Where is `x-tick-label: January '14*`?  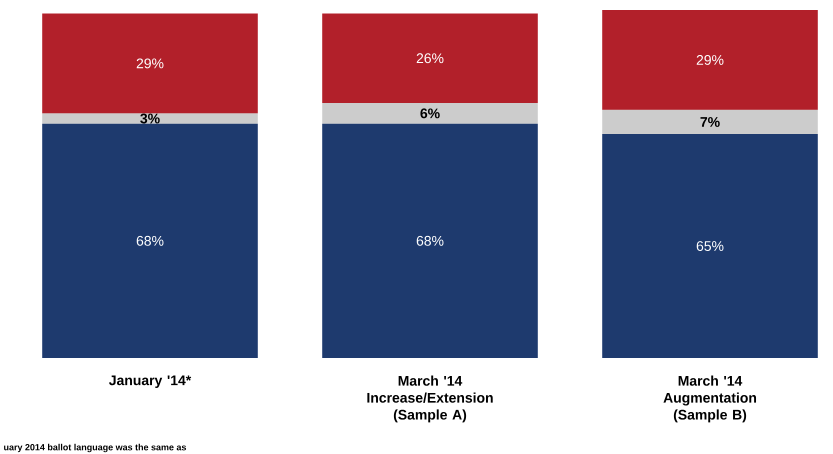
x-tick-label: January '14* is located at coordinates (150, 382).